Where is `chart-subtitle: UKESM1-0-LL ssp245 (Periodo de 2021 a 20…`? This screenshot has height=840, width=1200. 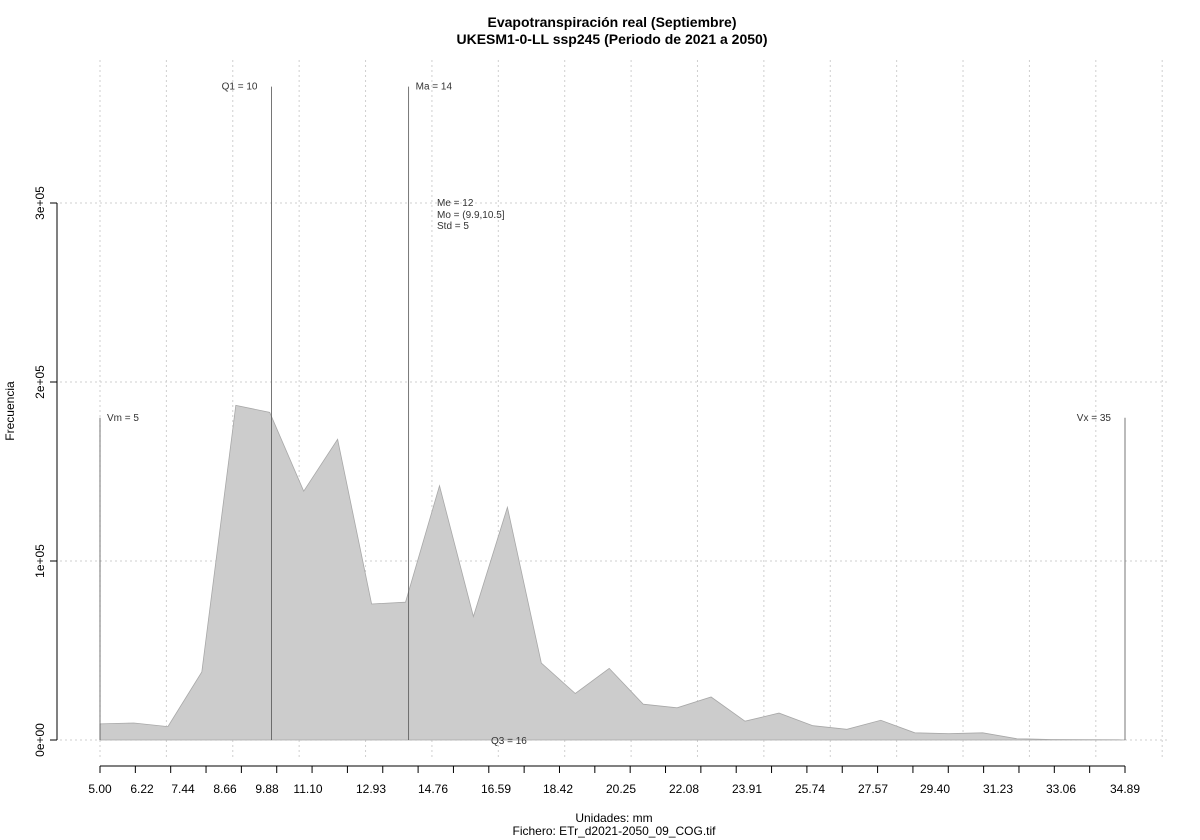 chart-subtitle: UKESM1-0-LL ssp245 (Periodo de 2021 a 20… is located at coordinates (612, 39).